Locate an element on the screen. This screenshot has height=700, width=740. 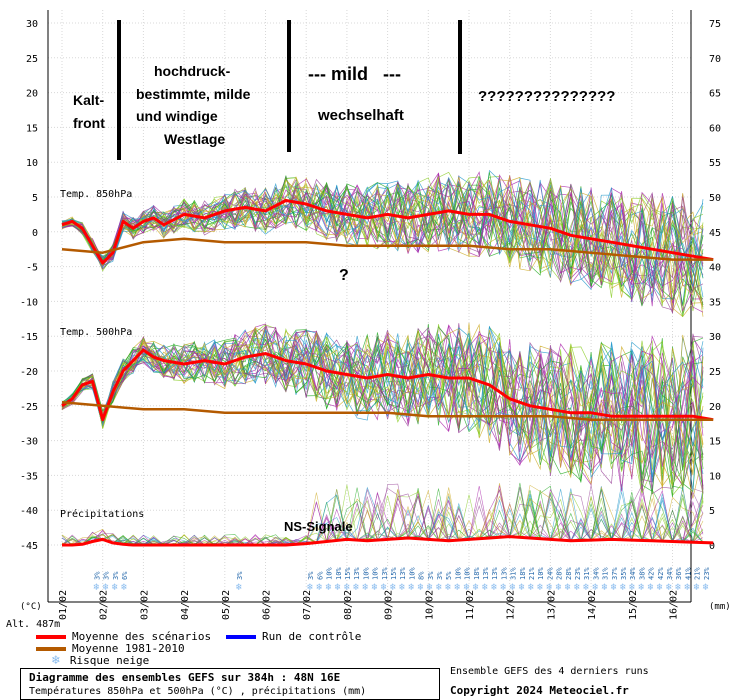
right-tick-label: 50 is located at coordinates (715, 198).